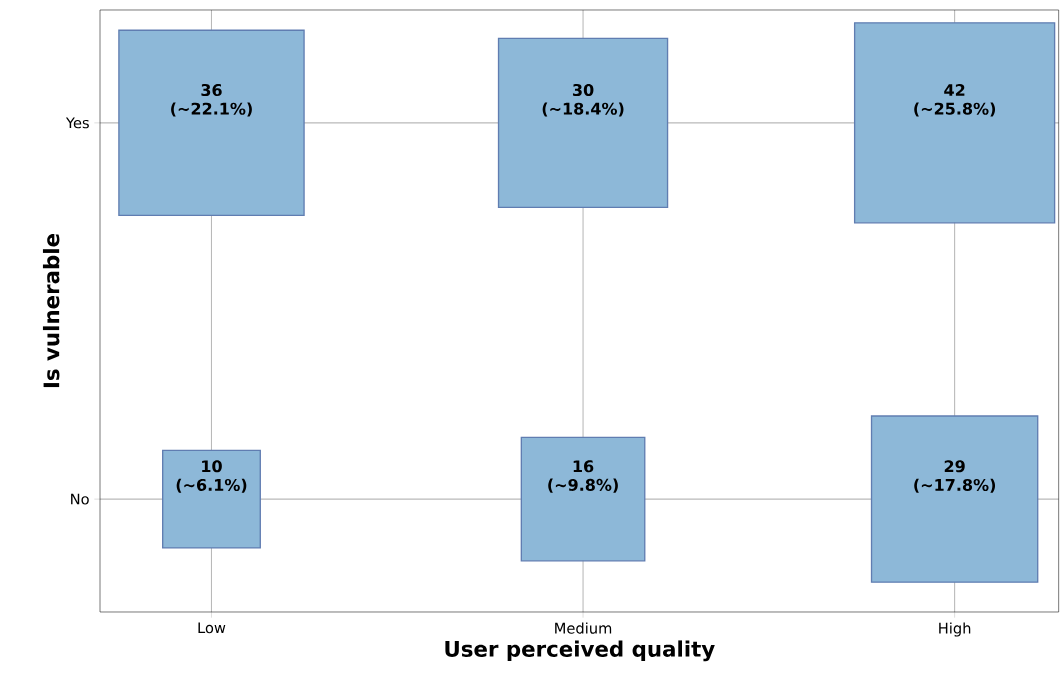 The height and width of the screenshot is (689, 1061). Describe the element at coordinates (51, 310) in the screenshot. I see `y-axis-title: Is vulnerable` at that location.